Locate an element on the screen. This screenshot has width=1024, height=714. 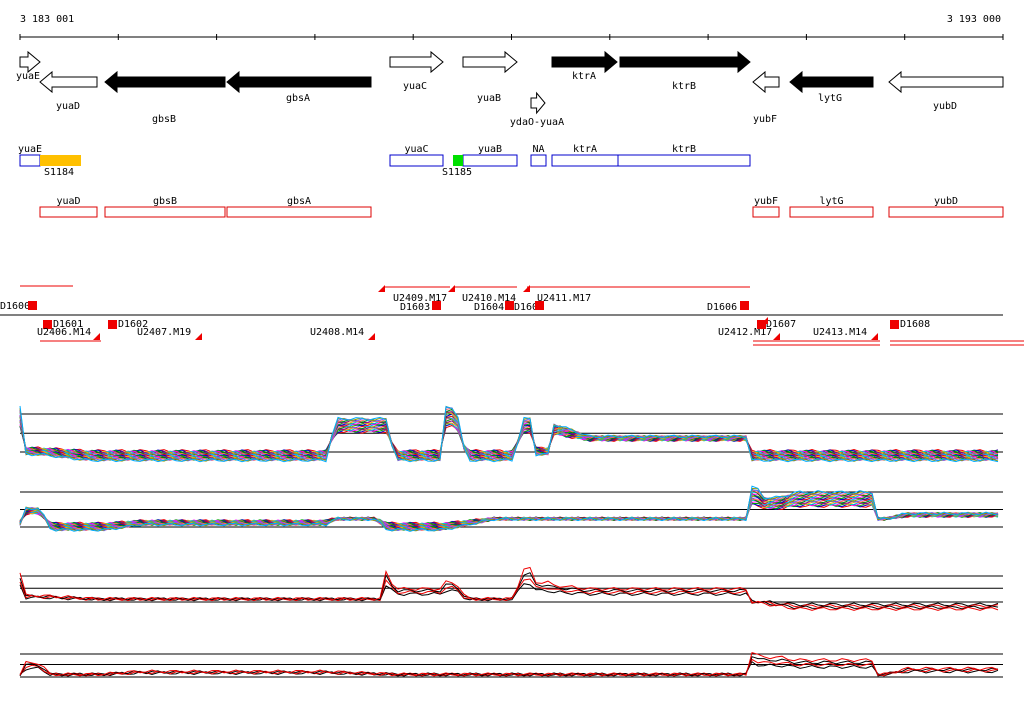
gene-label: ktrB is located at coordinates (684, 86).